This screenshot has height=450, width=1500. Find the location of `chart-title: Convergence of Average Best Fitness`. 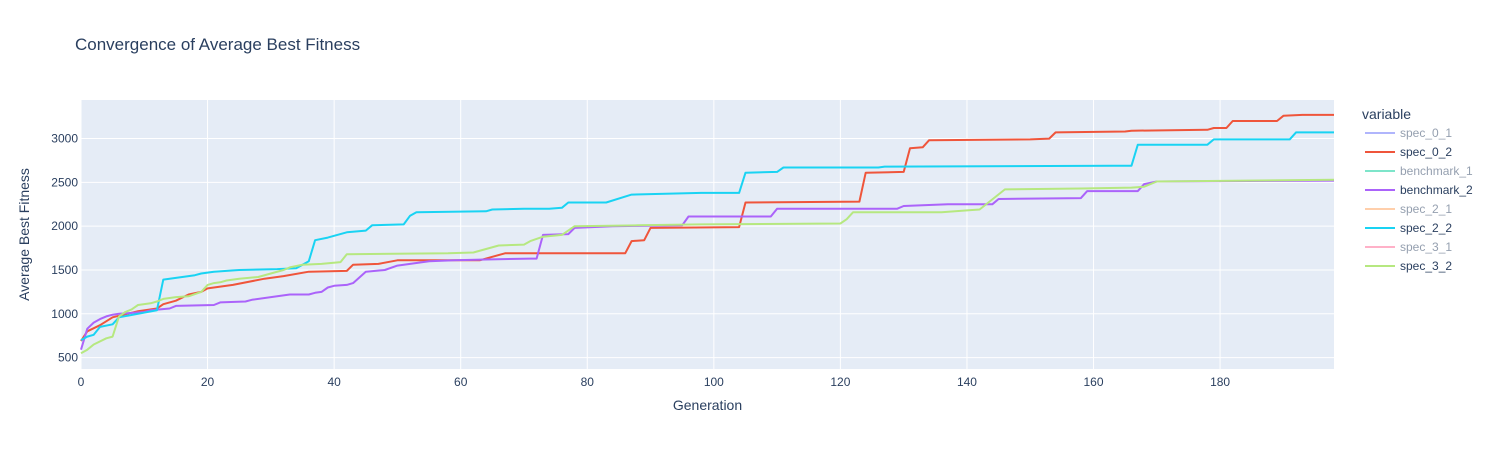

chart-title: Convergence of Average Best Fitness is located at coordinates (217, 44).